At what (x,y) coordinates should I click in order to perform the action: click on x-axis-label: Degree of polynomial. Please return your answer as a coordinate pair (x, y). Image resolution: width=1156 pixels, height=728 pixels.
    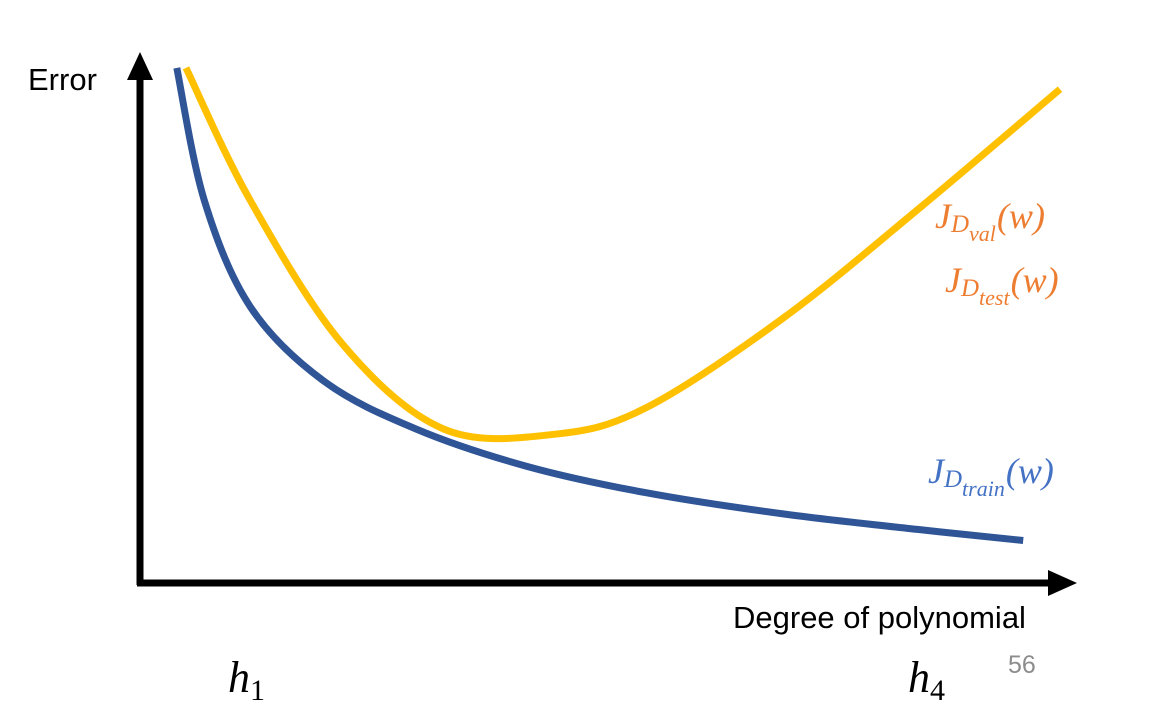
    Looking at the image, I should click on (879, 617).